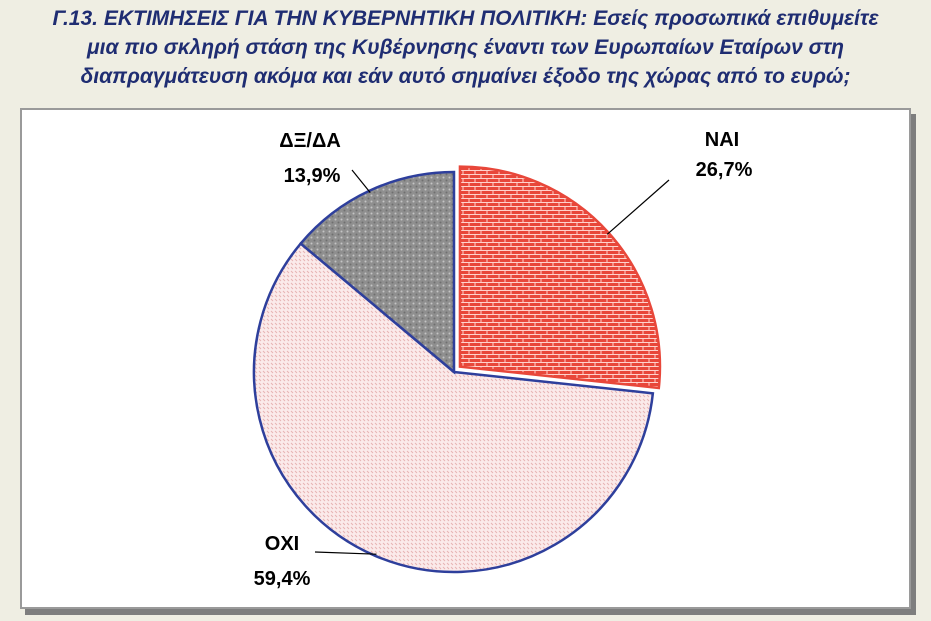 Image resolution: width=931 pixels, height=621 pixels. Describe the element at coordinates (722, 140) in the screenshot. I see `slice-label-ναι: ΝΑΙ` at that location.